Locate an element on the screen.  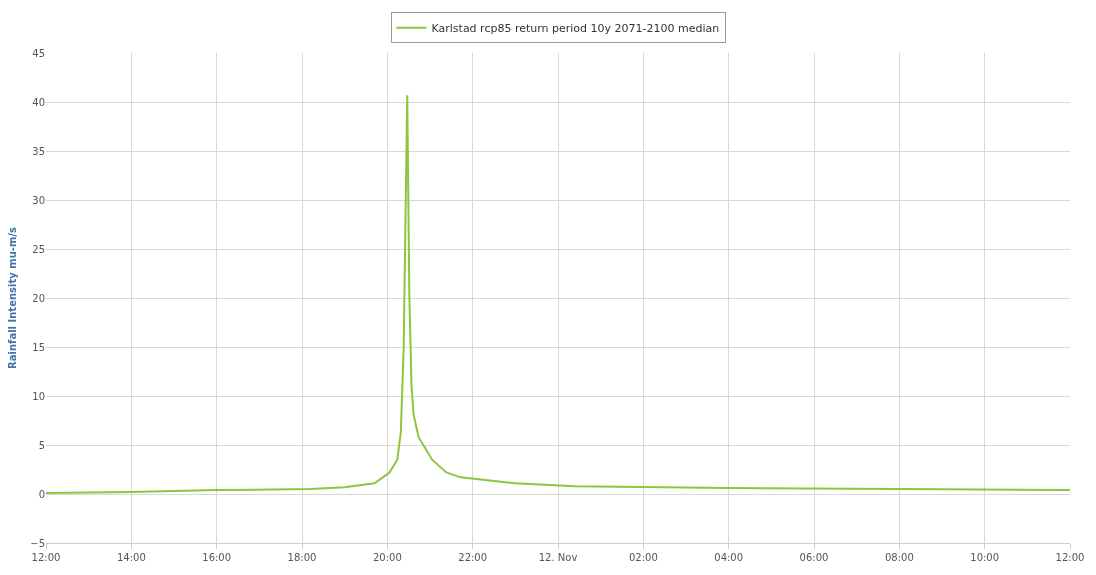
y-tick-label: 30 is located at coordinates (38, 200).